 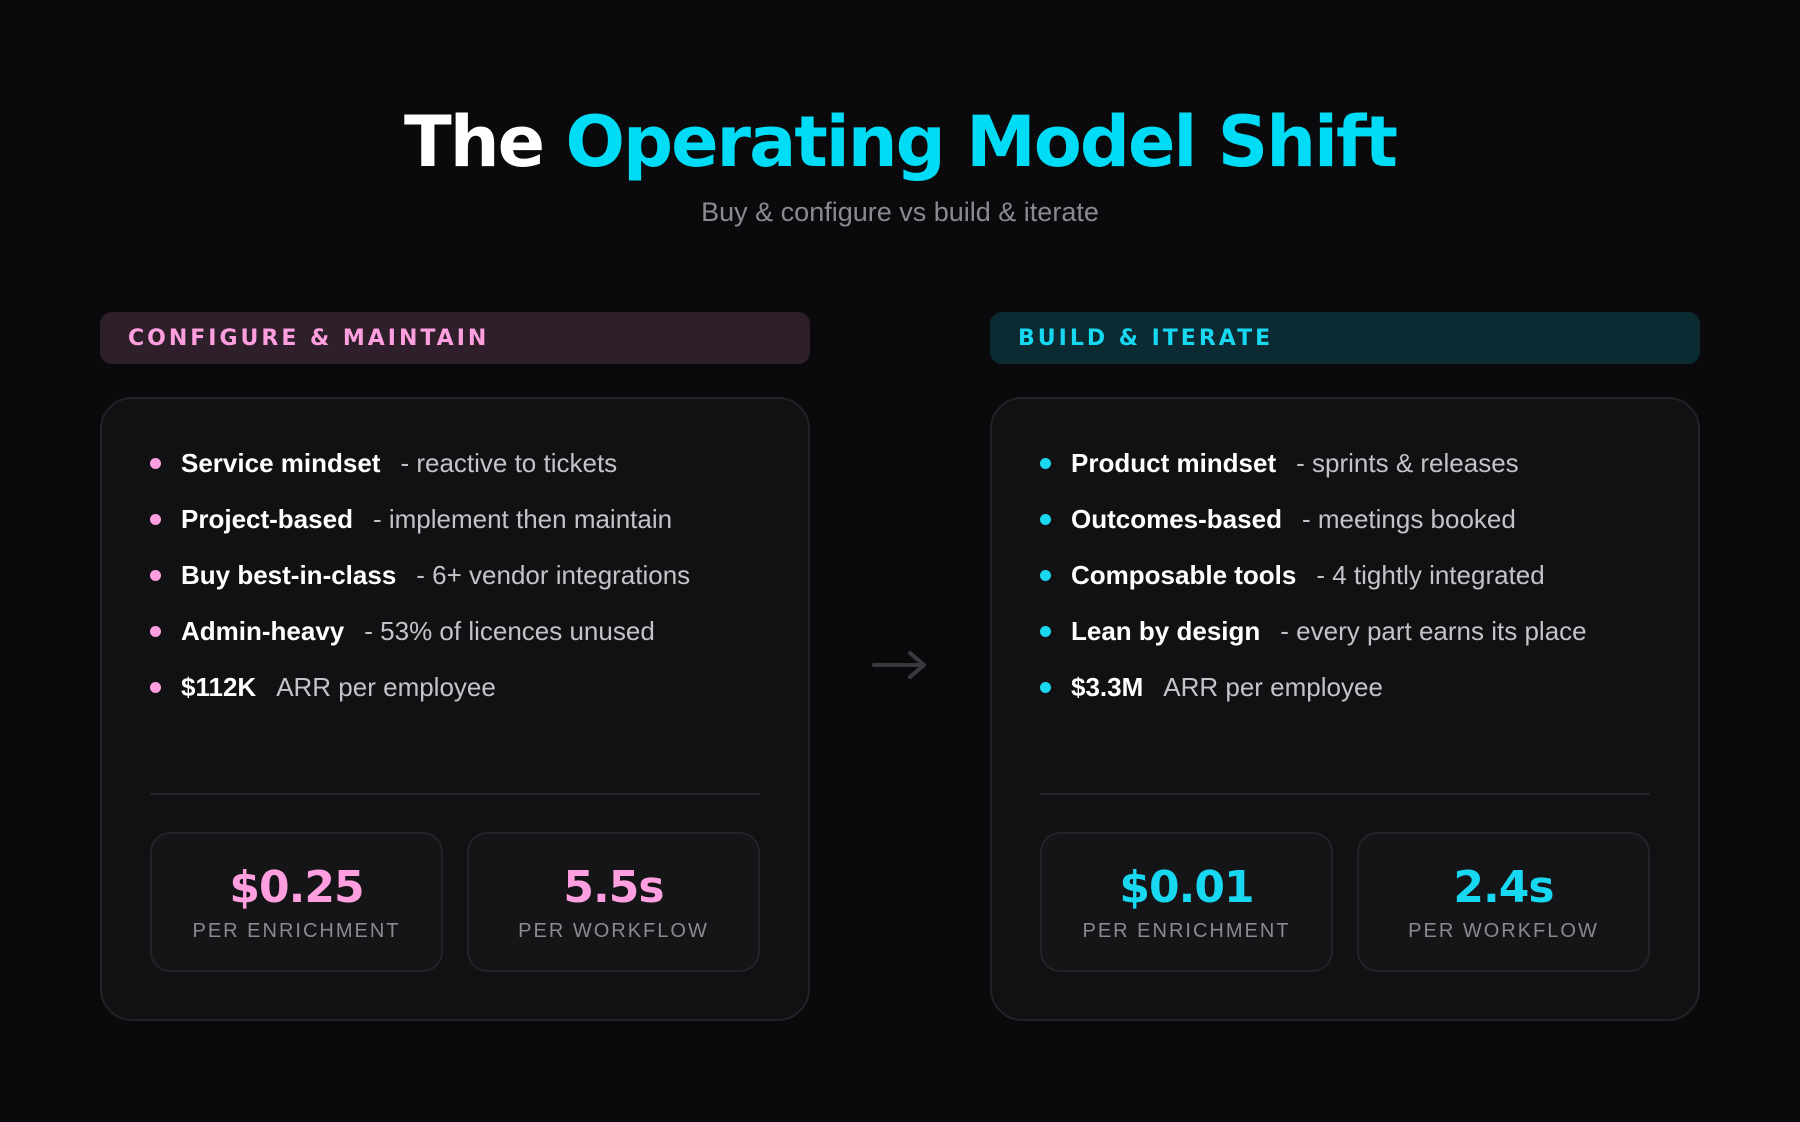 What do you see at coordinates (455, 338) in the screenshot?
I see `configure-maintain-tag: CONFIGURE & MAINTAIN` at bounding box center [455, 338].